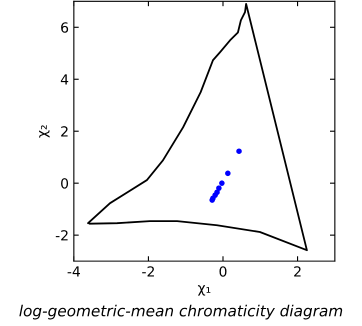  What do you see at coordinates (148, 271) in the screenshot?
I see `x-tick-label: -2` at bounding box center [148, 271].